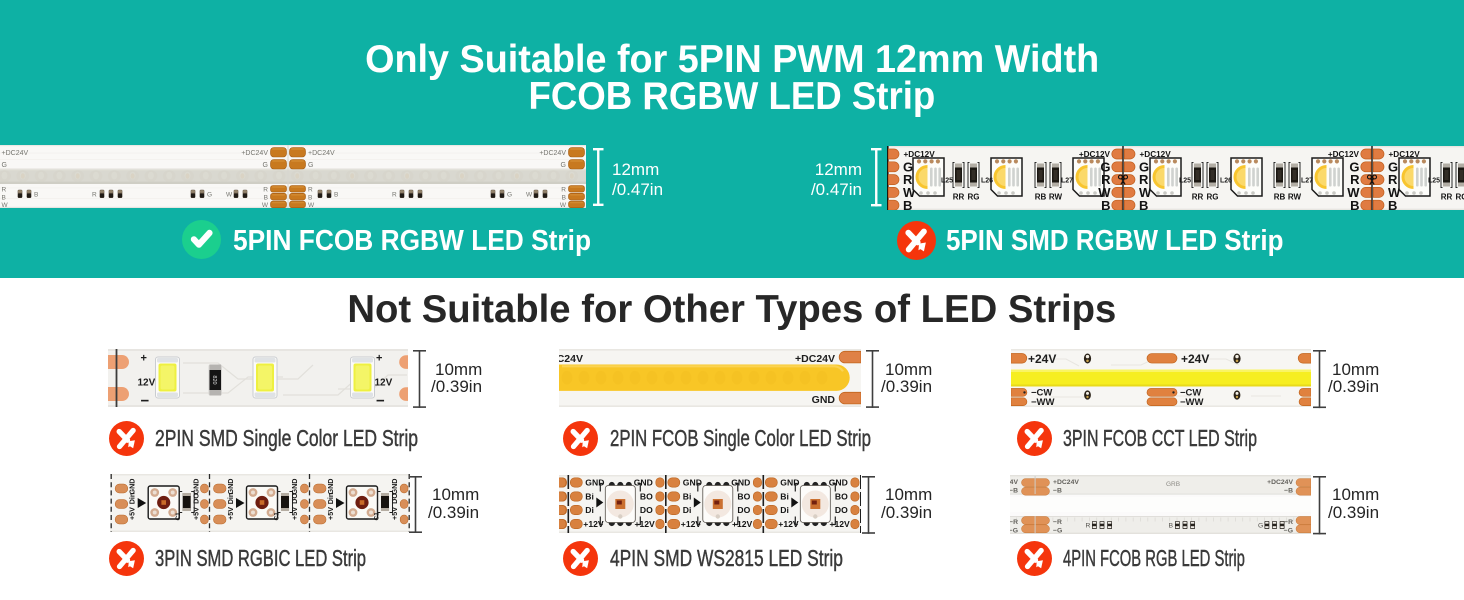  I want to click on svg-text: RB, so click(1280, 197).